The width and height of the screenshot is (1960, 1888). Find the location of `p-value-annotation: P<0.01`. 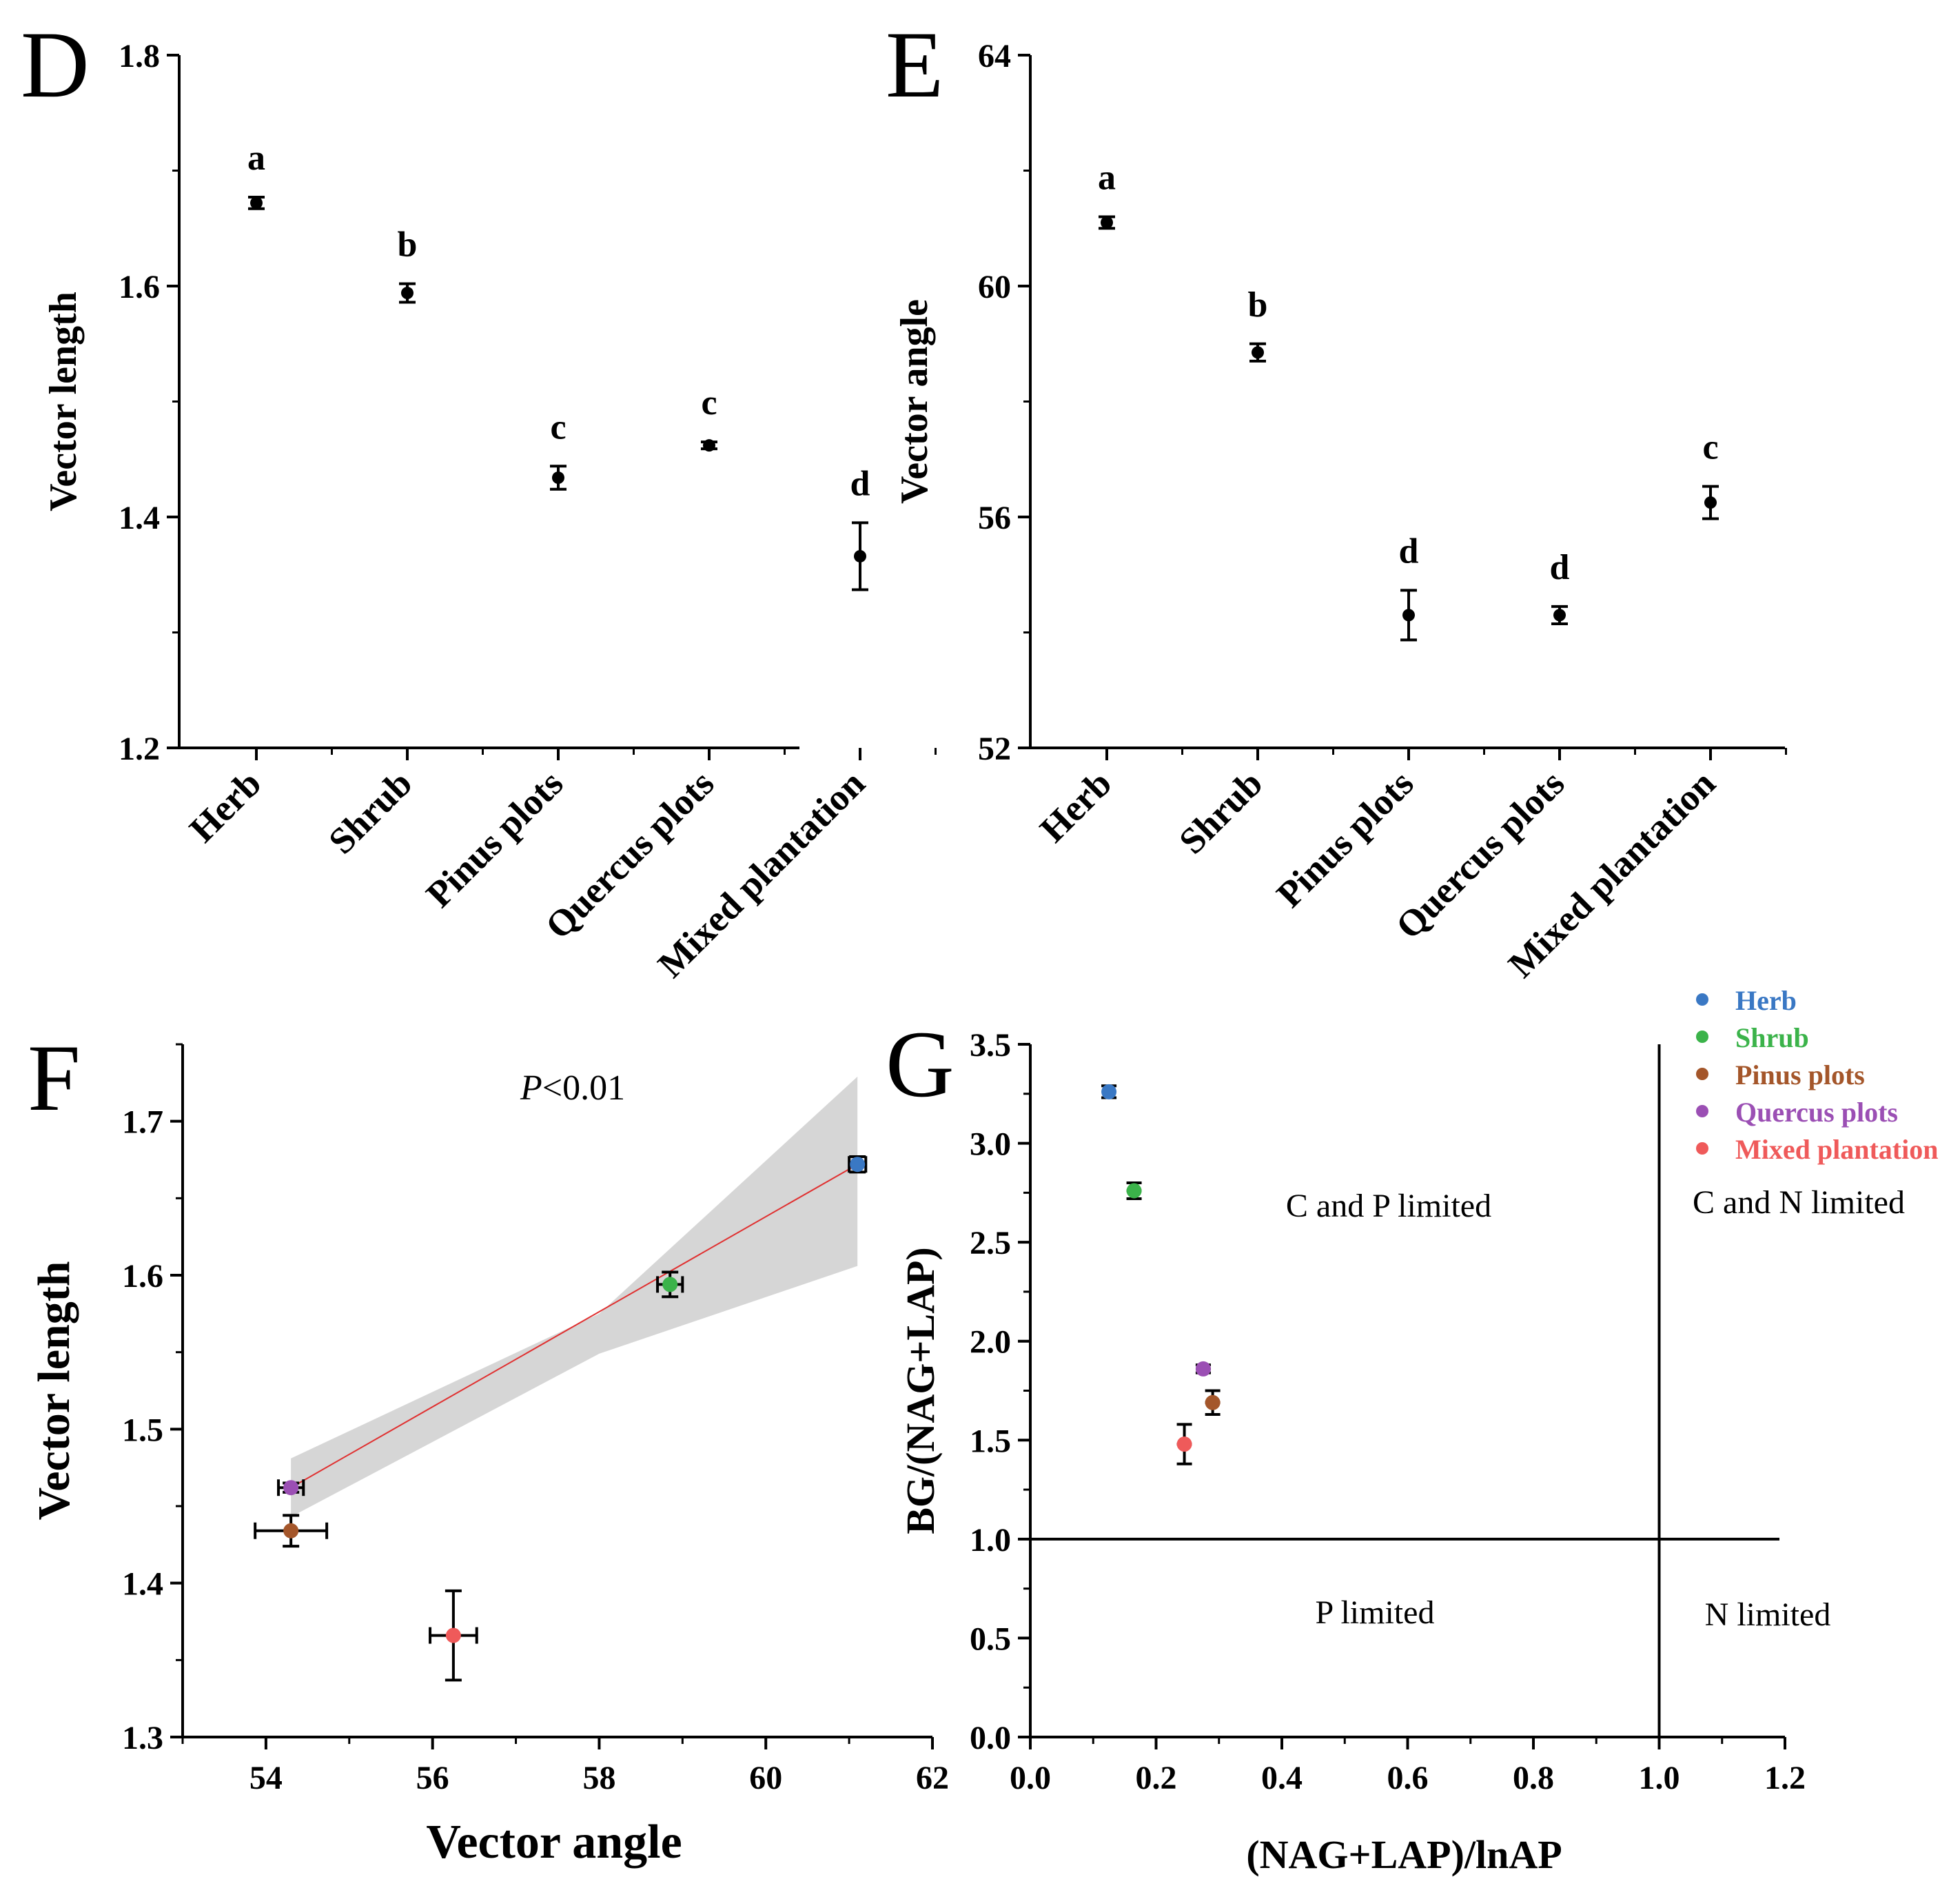

p-value-annotation: P<0.01 is located at coordinates (572, 1088).